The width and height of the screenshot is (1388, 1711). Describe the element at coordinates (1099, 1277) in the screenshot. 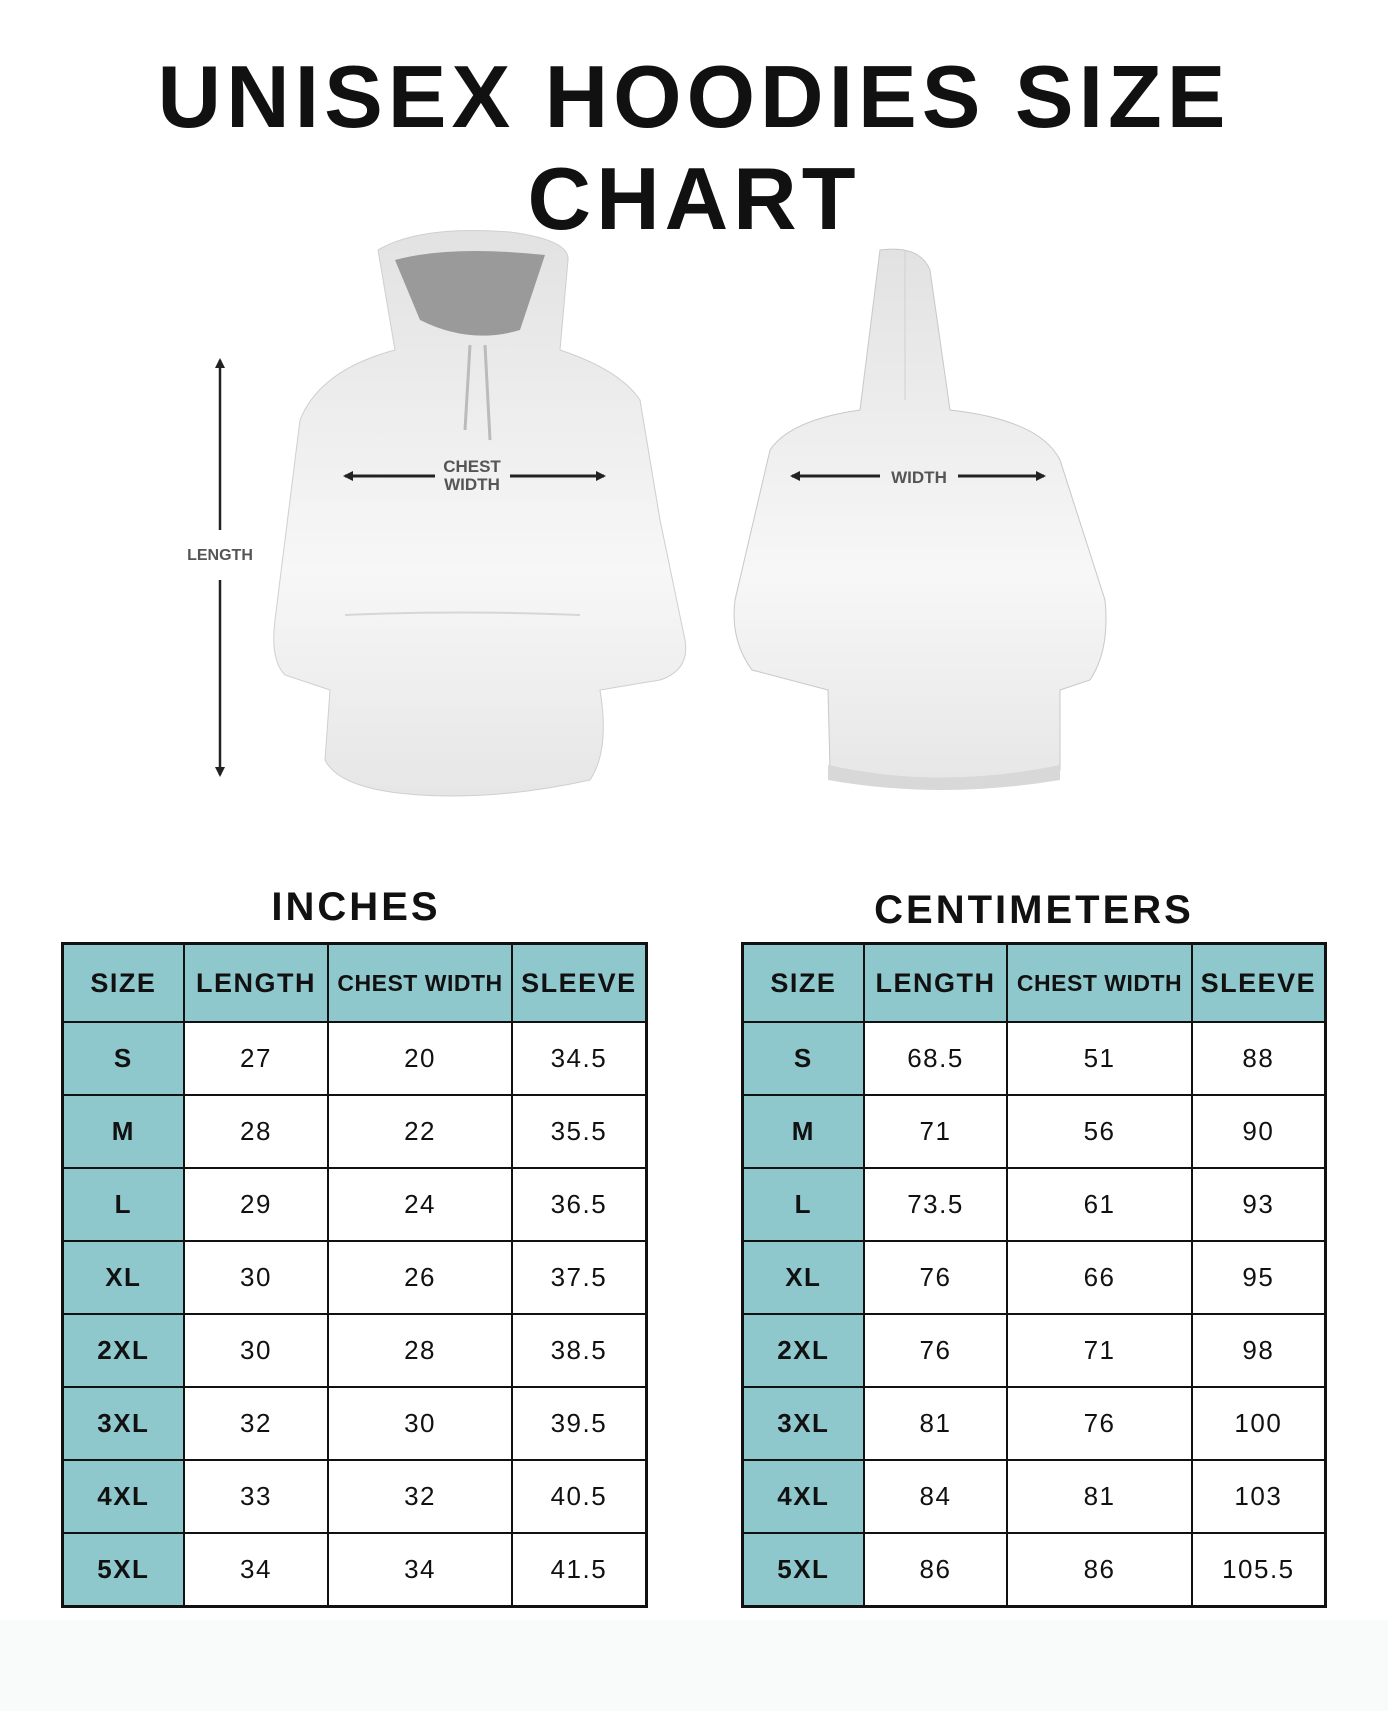

I see `value-cell: 66` at that location.